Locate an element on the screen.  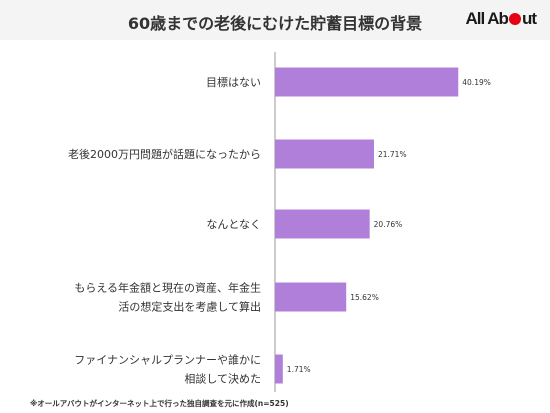
value-label-1: 21.71% is located at coordinates (392, 154).